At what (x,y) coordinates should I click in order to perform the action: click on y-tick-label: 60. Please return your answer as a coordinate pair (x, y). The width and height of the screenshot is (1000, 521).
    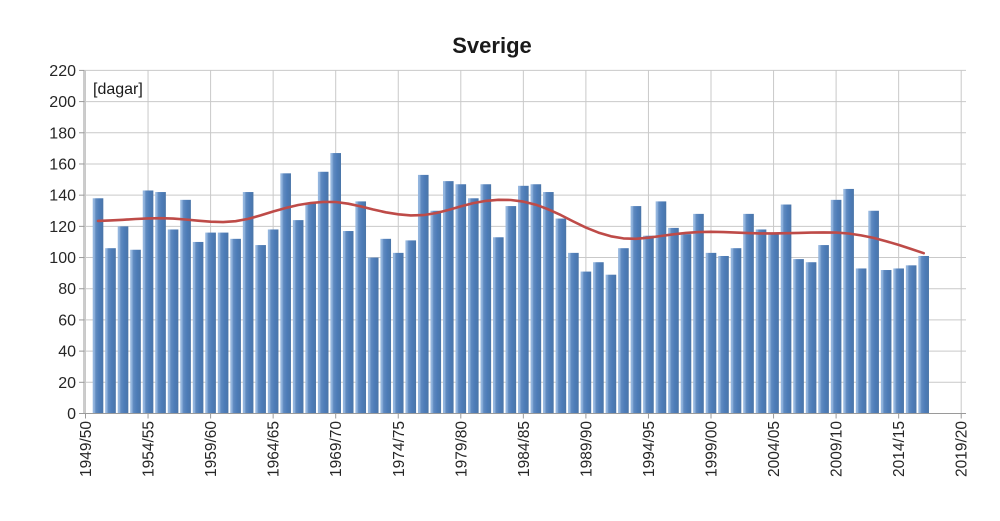
    Looking at the image, I should click on (67, 320).